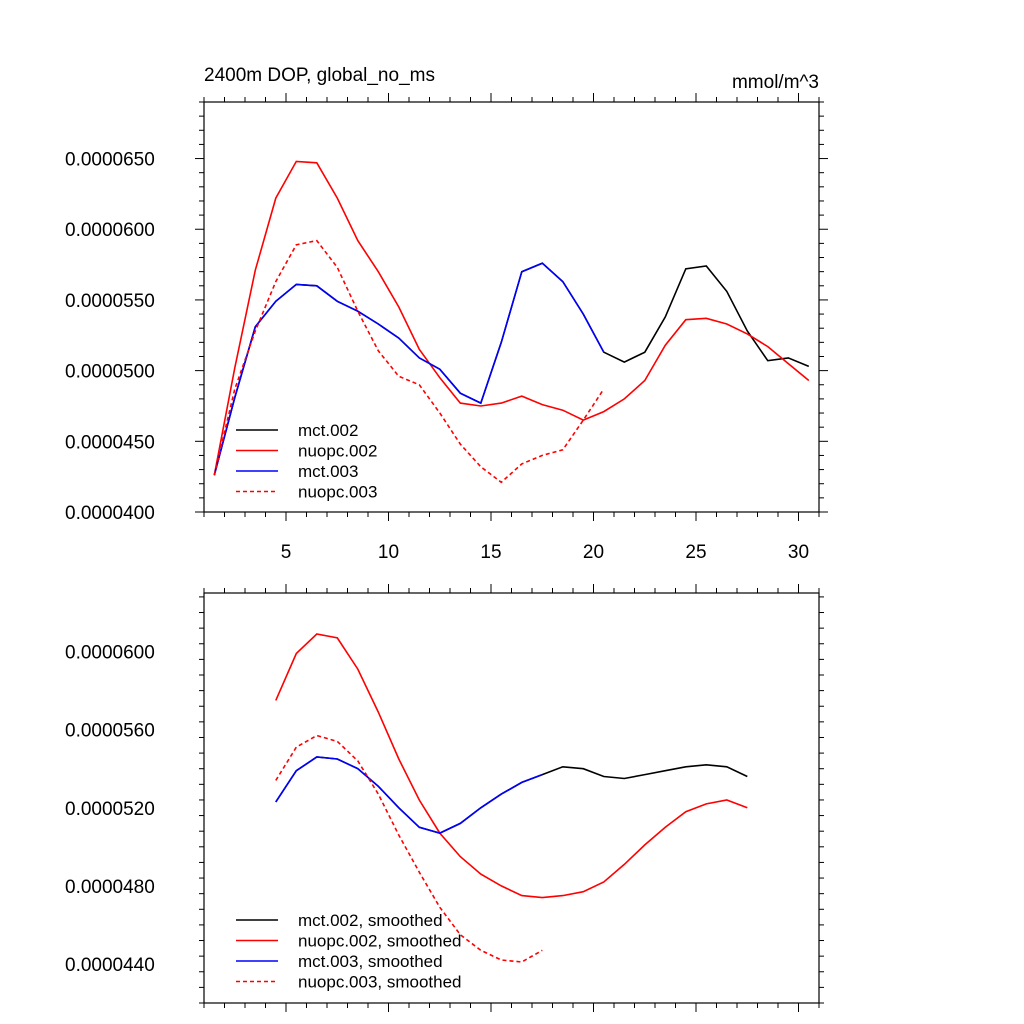  I want to click on legend-label: nuopc.002, smoothed, so click(380, 941).